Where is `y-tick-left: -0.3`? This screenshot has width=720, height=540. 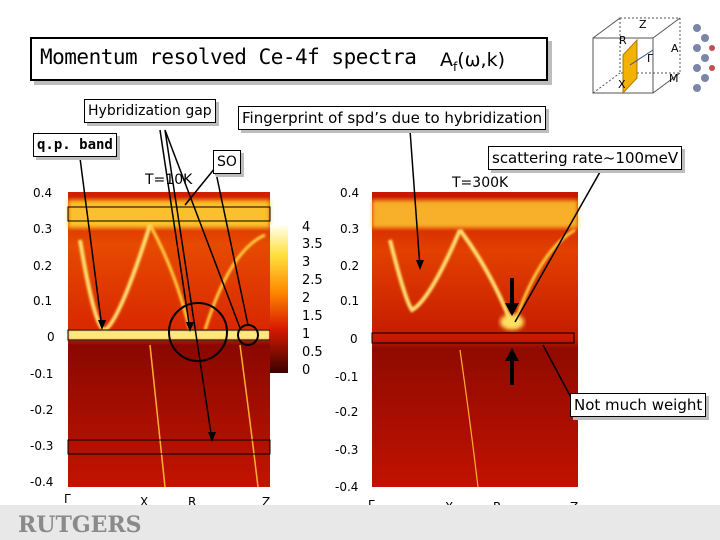 y-tick-left: -0.3 is located at coordinates (42, 446).